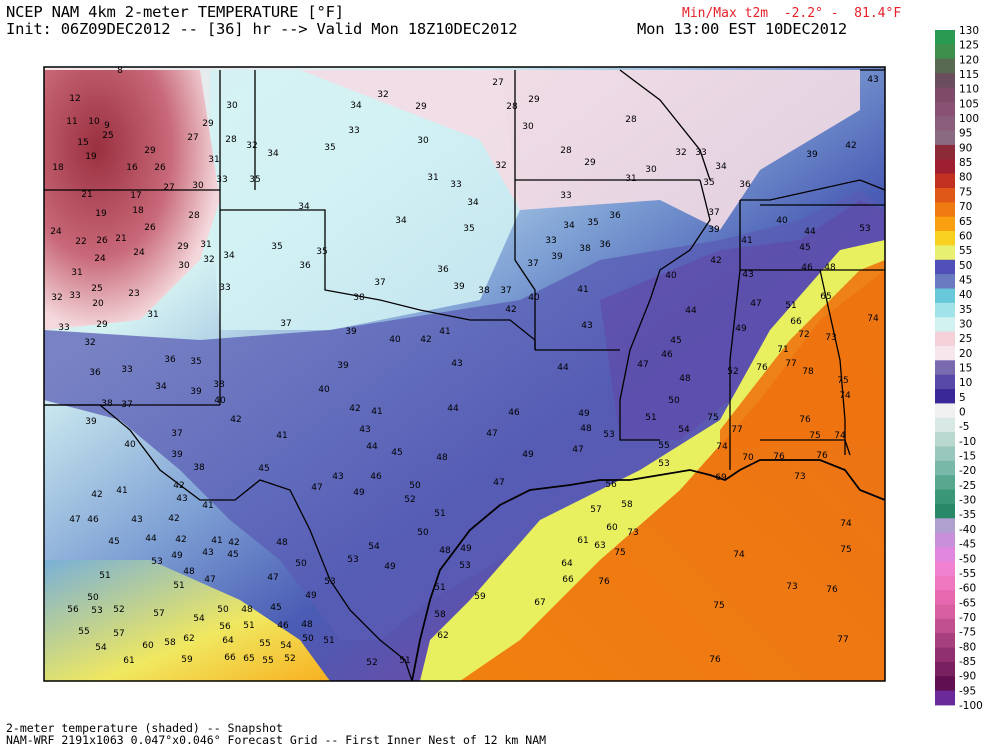 This screenshot has width=1000, height=750. What do you see at coordinates (156, 562) in the screenshot?
I see `temperature-label: 53` at bounding box center [156, 562].